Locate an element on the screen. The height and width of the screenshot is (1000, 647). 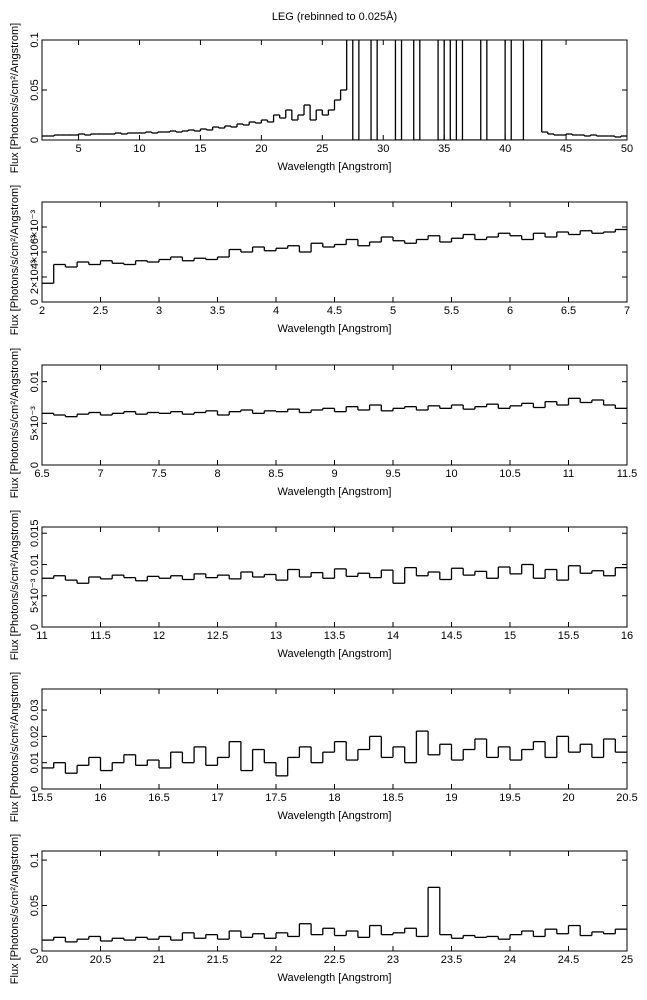
x-tick-label: 8 is located at coordinates (217, 474).